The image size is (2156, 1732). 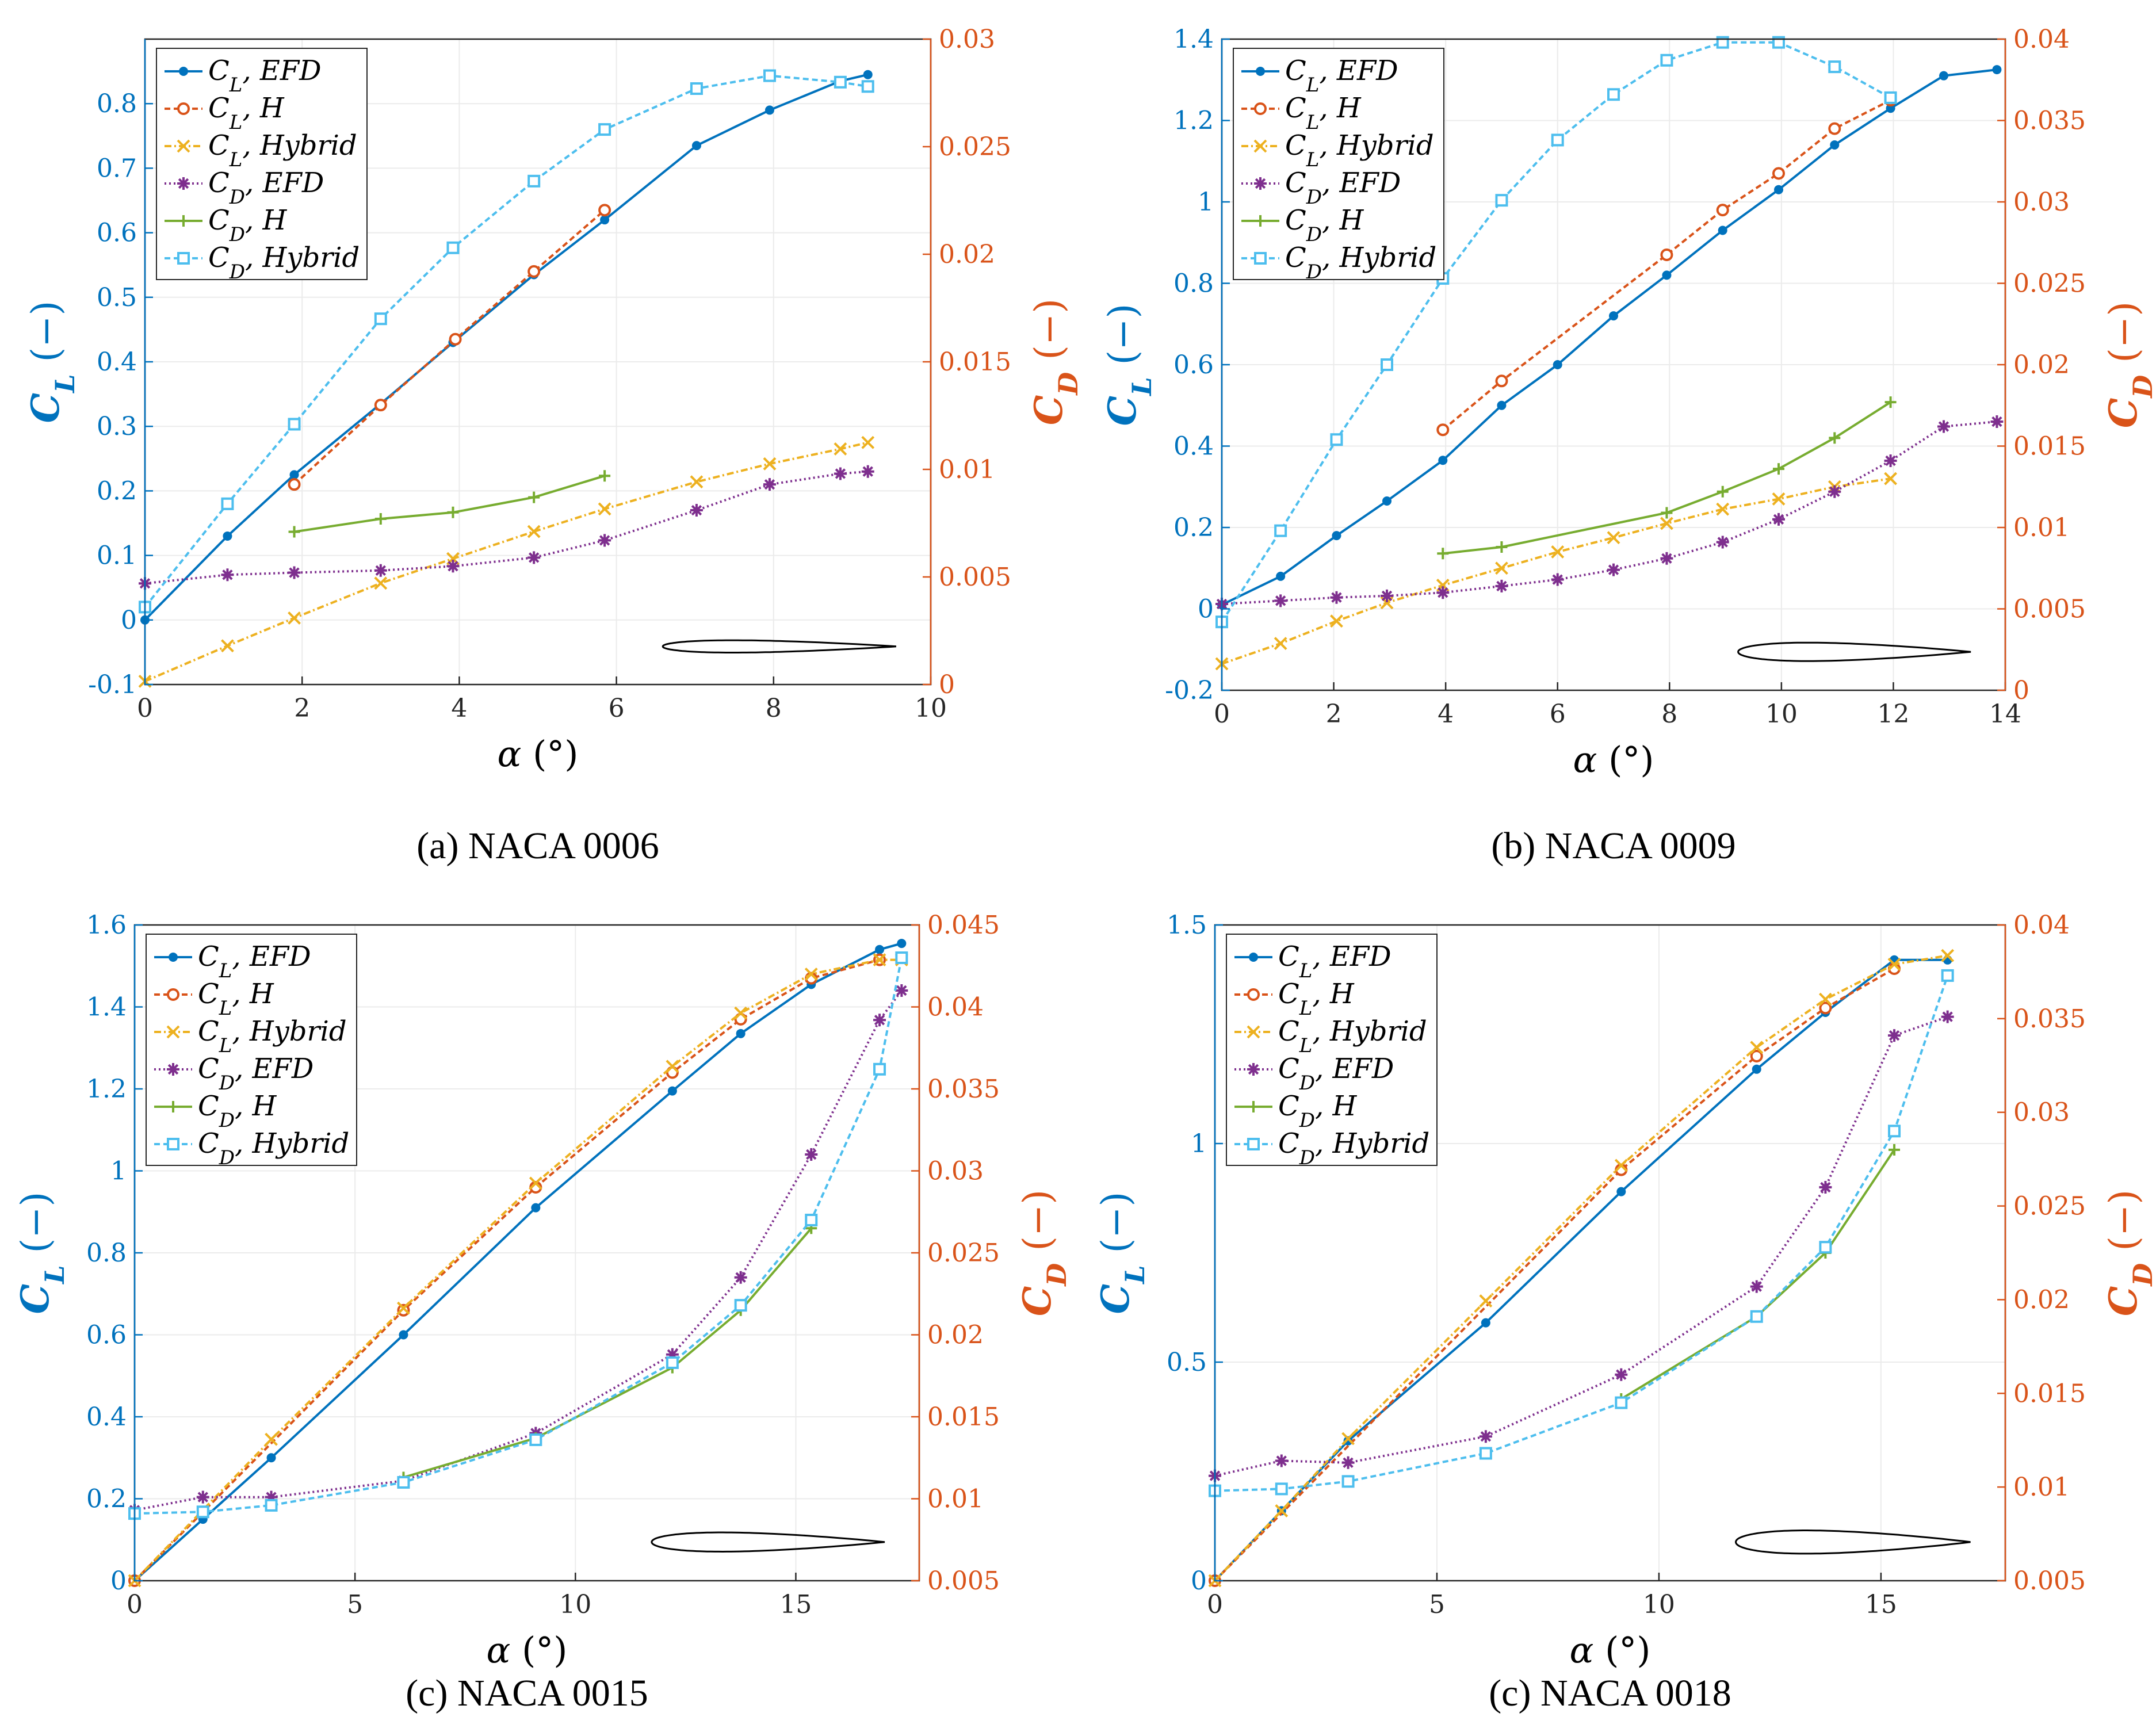 What do you see at coordinates (1199, 1144) in the screenshot?
I see `y-left-tick-label: 1` at bounding box center [1199, 1144].